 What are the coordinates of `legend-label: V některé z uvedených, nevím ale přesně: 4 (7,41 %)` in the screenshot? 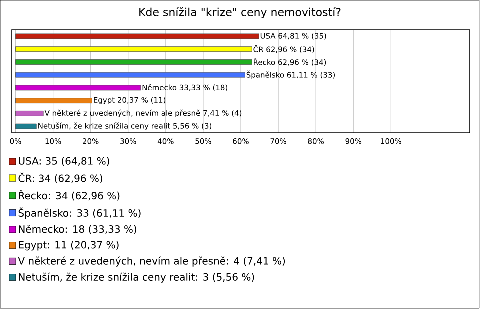 It's located at (152, 261).